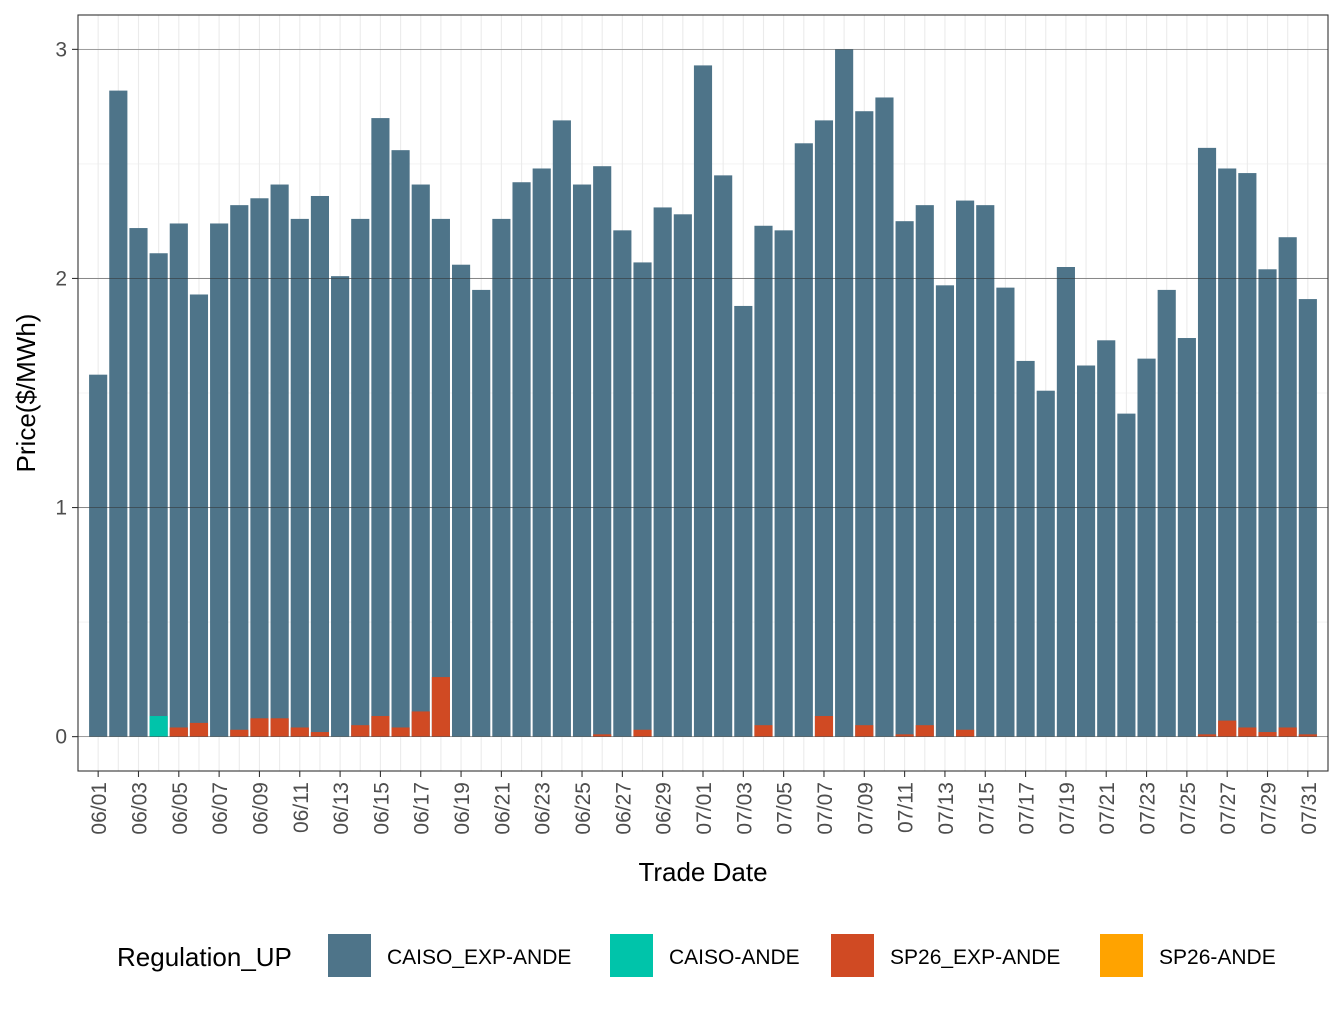  Describe the element at coordinates (865, 808) in the screenshot. I see `x-tick-label: 07/09` at that location.